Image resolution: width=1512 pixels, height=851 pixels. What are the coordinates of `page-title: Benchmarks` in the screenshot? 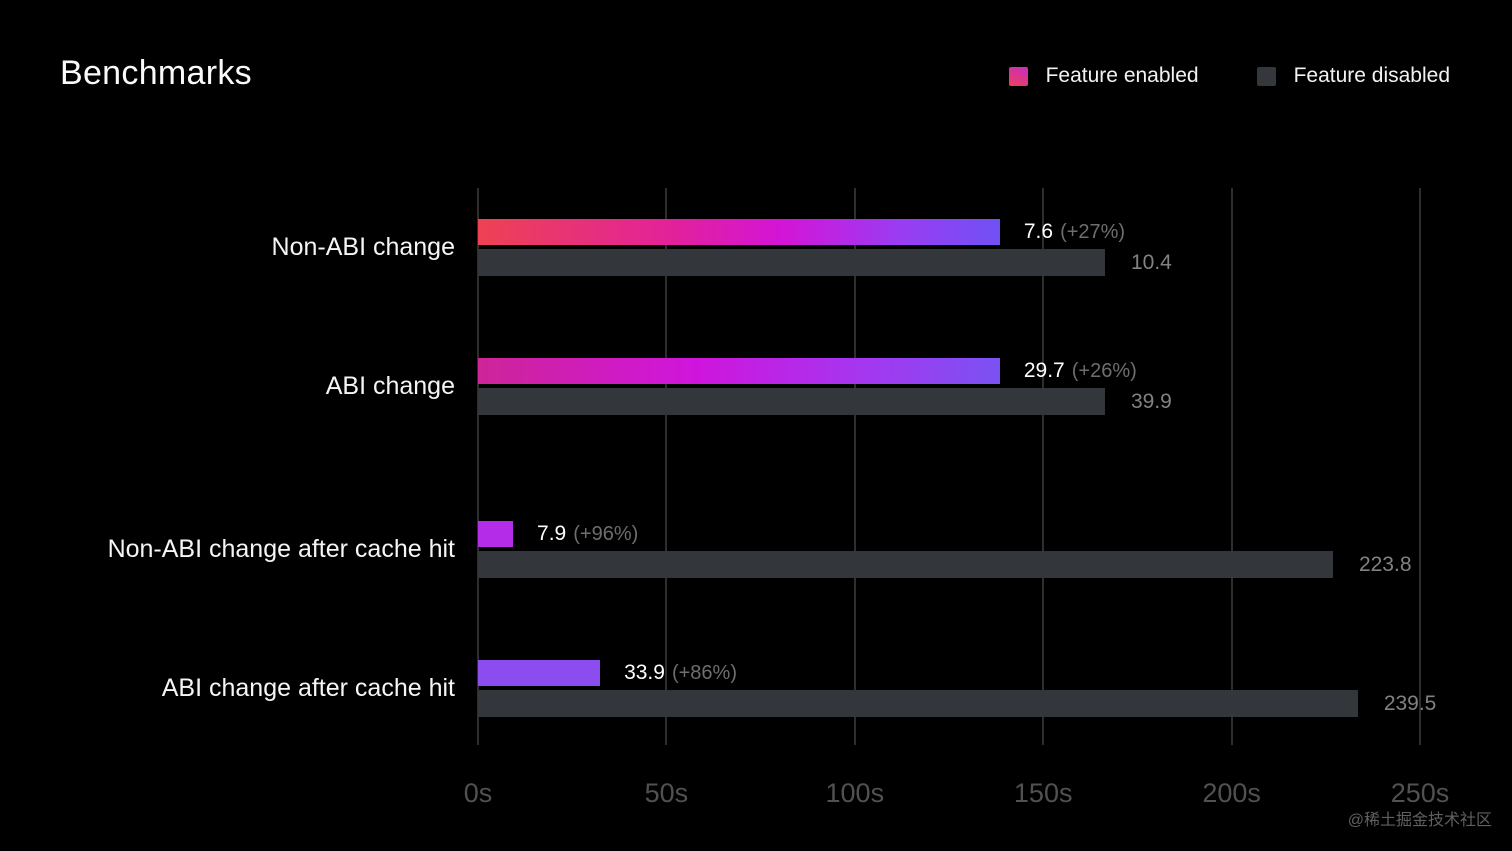 It's located at (156, 73).